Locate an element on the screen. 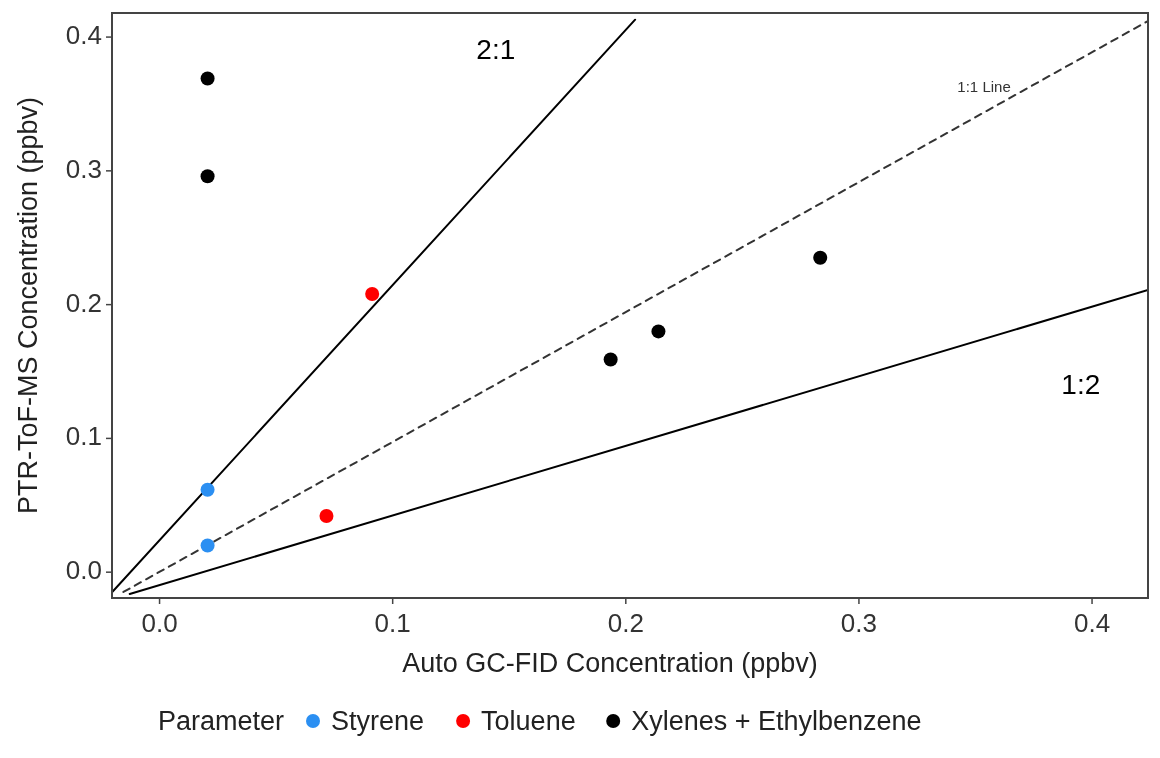  text: 2:1 is located at coordinates (496, 50).